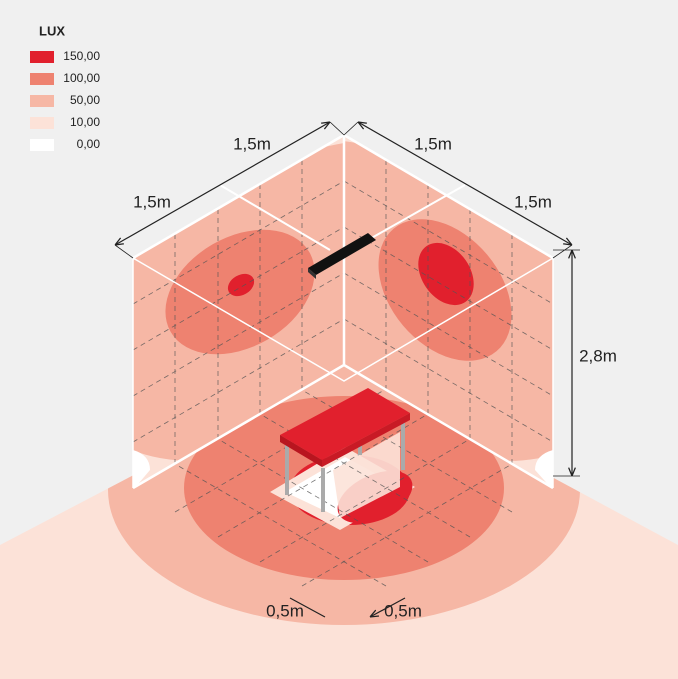 The height and width of the screenshot is (679, 678). I want to click on legend-label: 10,00, so click(85, 122).